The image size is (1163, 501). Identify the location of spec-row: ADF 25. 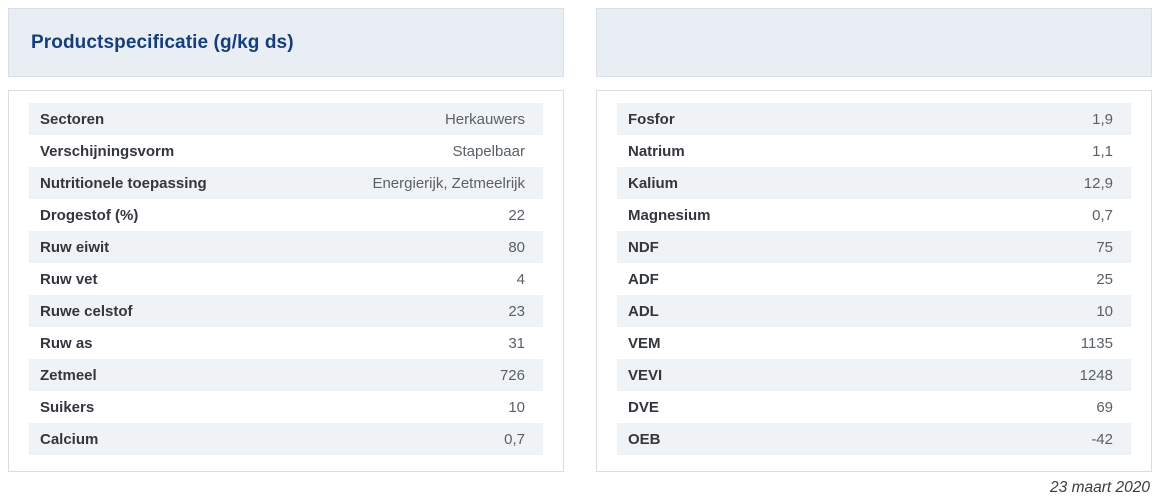
(874, 279).